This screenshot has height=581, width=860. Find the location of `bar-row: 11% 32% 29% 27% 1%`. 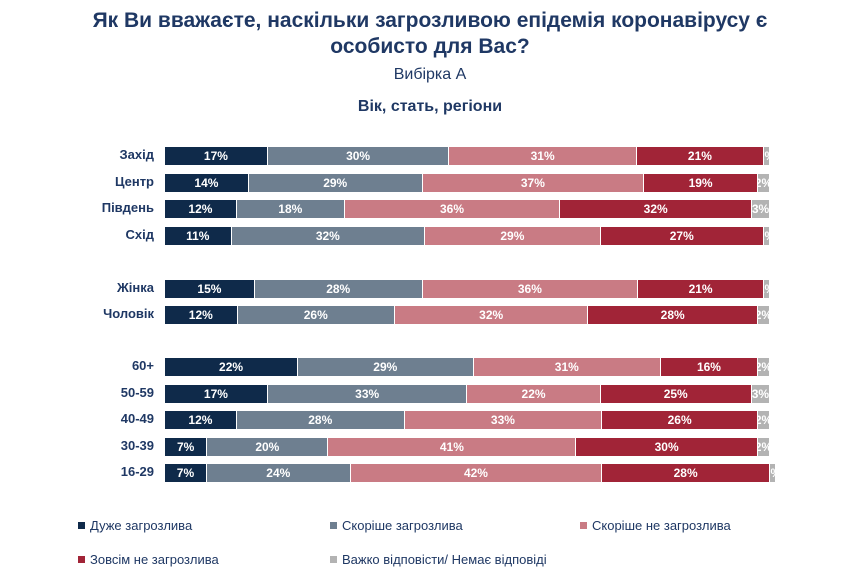

bar-row: 11% 32% 29% 27% 1% is located at coordinates (467, 236).